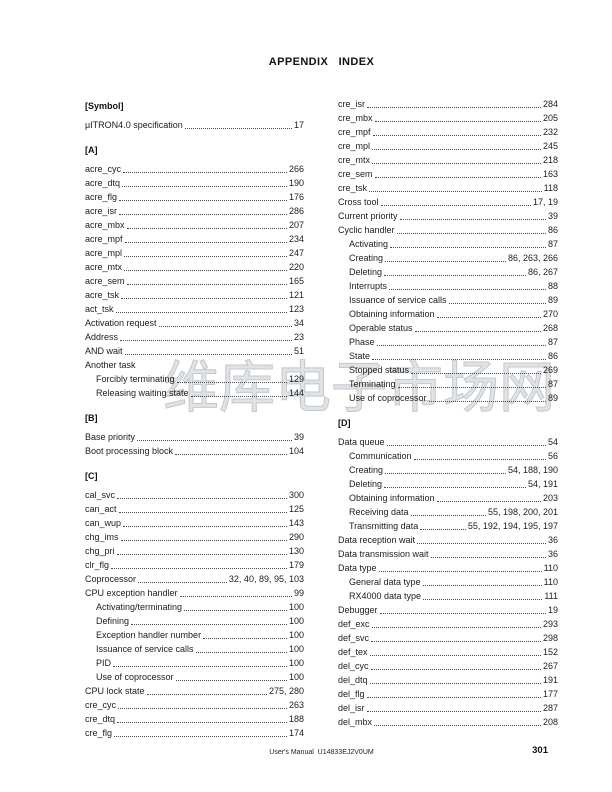 This screenshot has height=792, width=612. I want to click on footer-manual-label: User's Manual U14833EJ2V0UM, so click(321, 752).